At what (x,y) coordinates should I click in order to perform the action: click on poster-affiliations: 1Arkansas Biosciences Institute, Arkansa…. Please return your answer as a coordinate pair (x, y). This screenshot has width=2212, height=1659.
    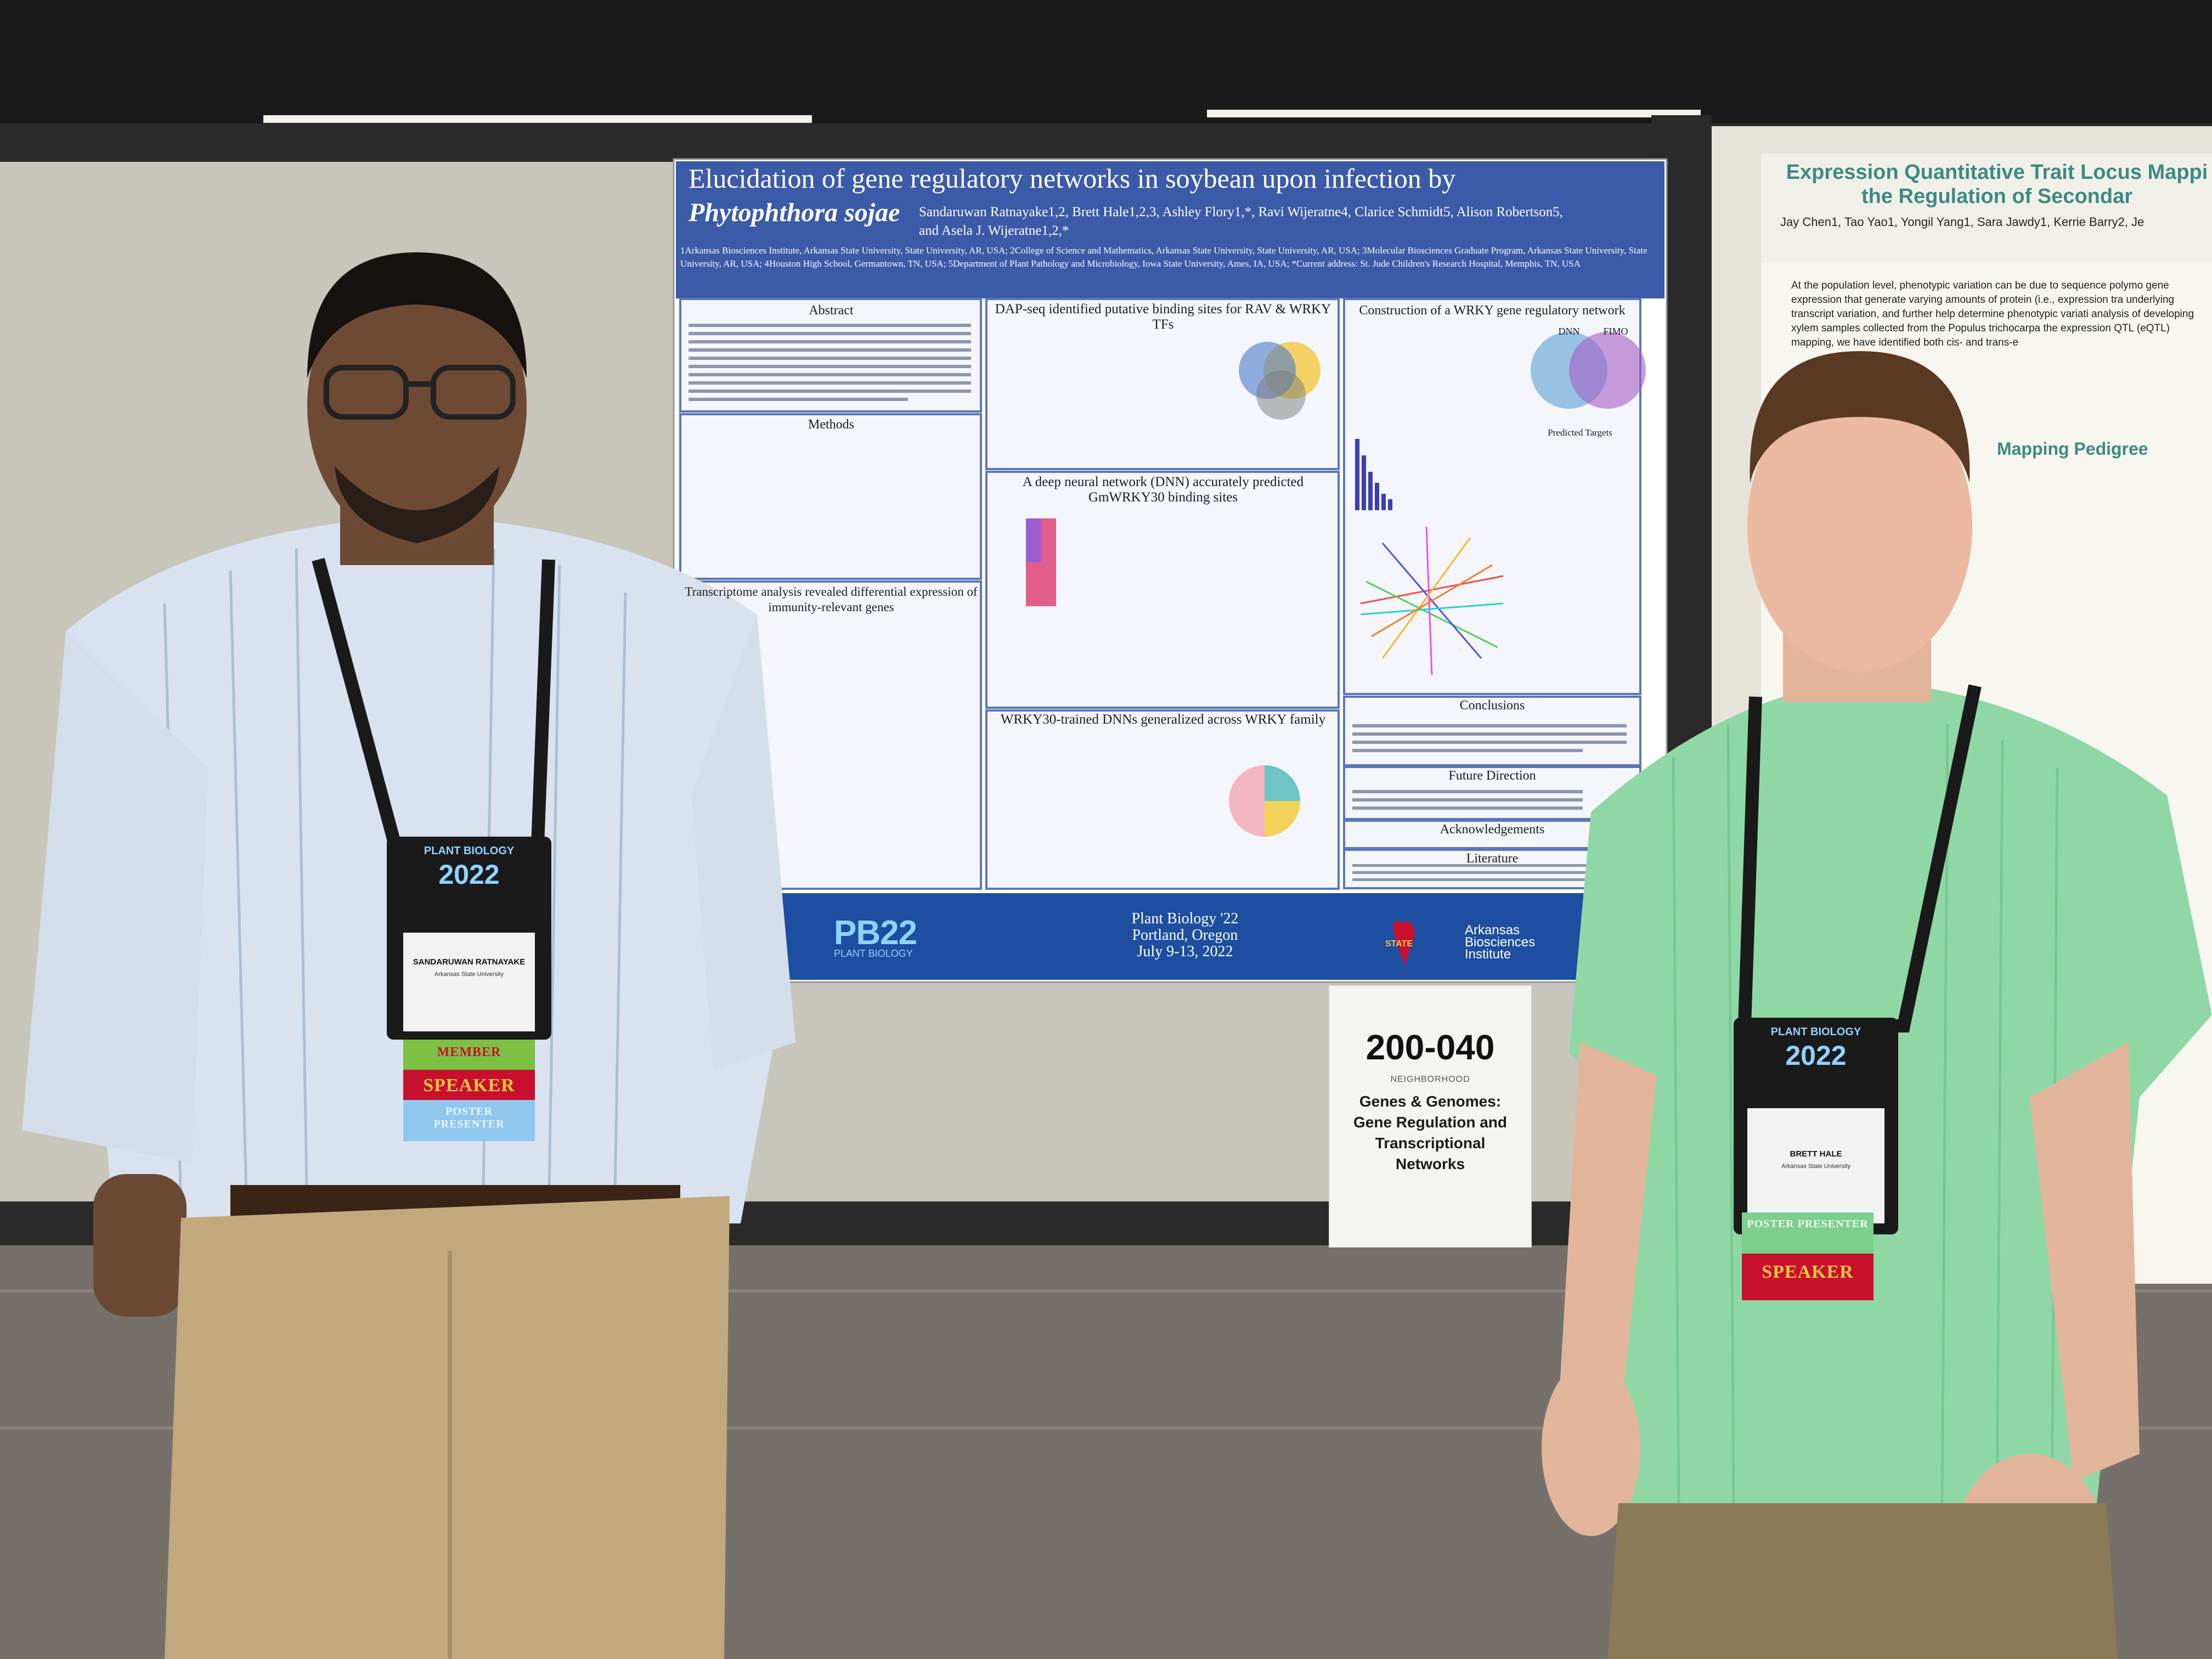
    Looking at the image, I should click on (1163, 257).